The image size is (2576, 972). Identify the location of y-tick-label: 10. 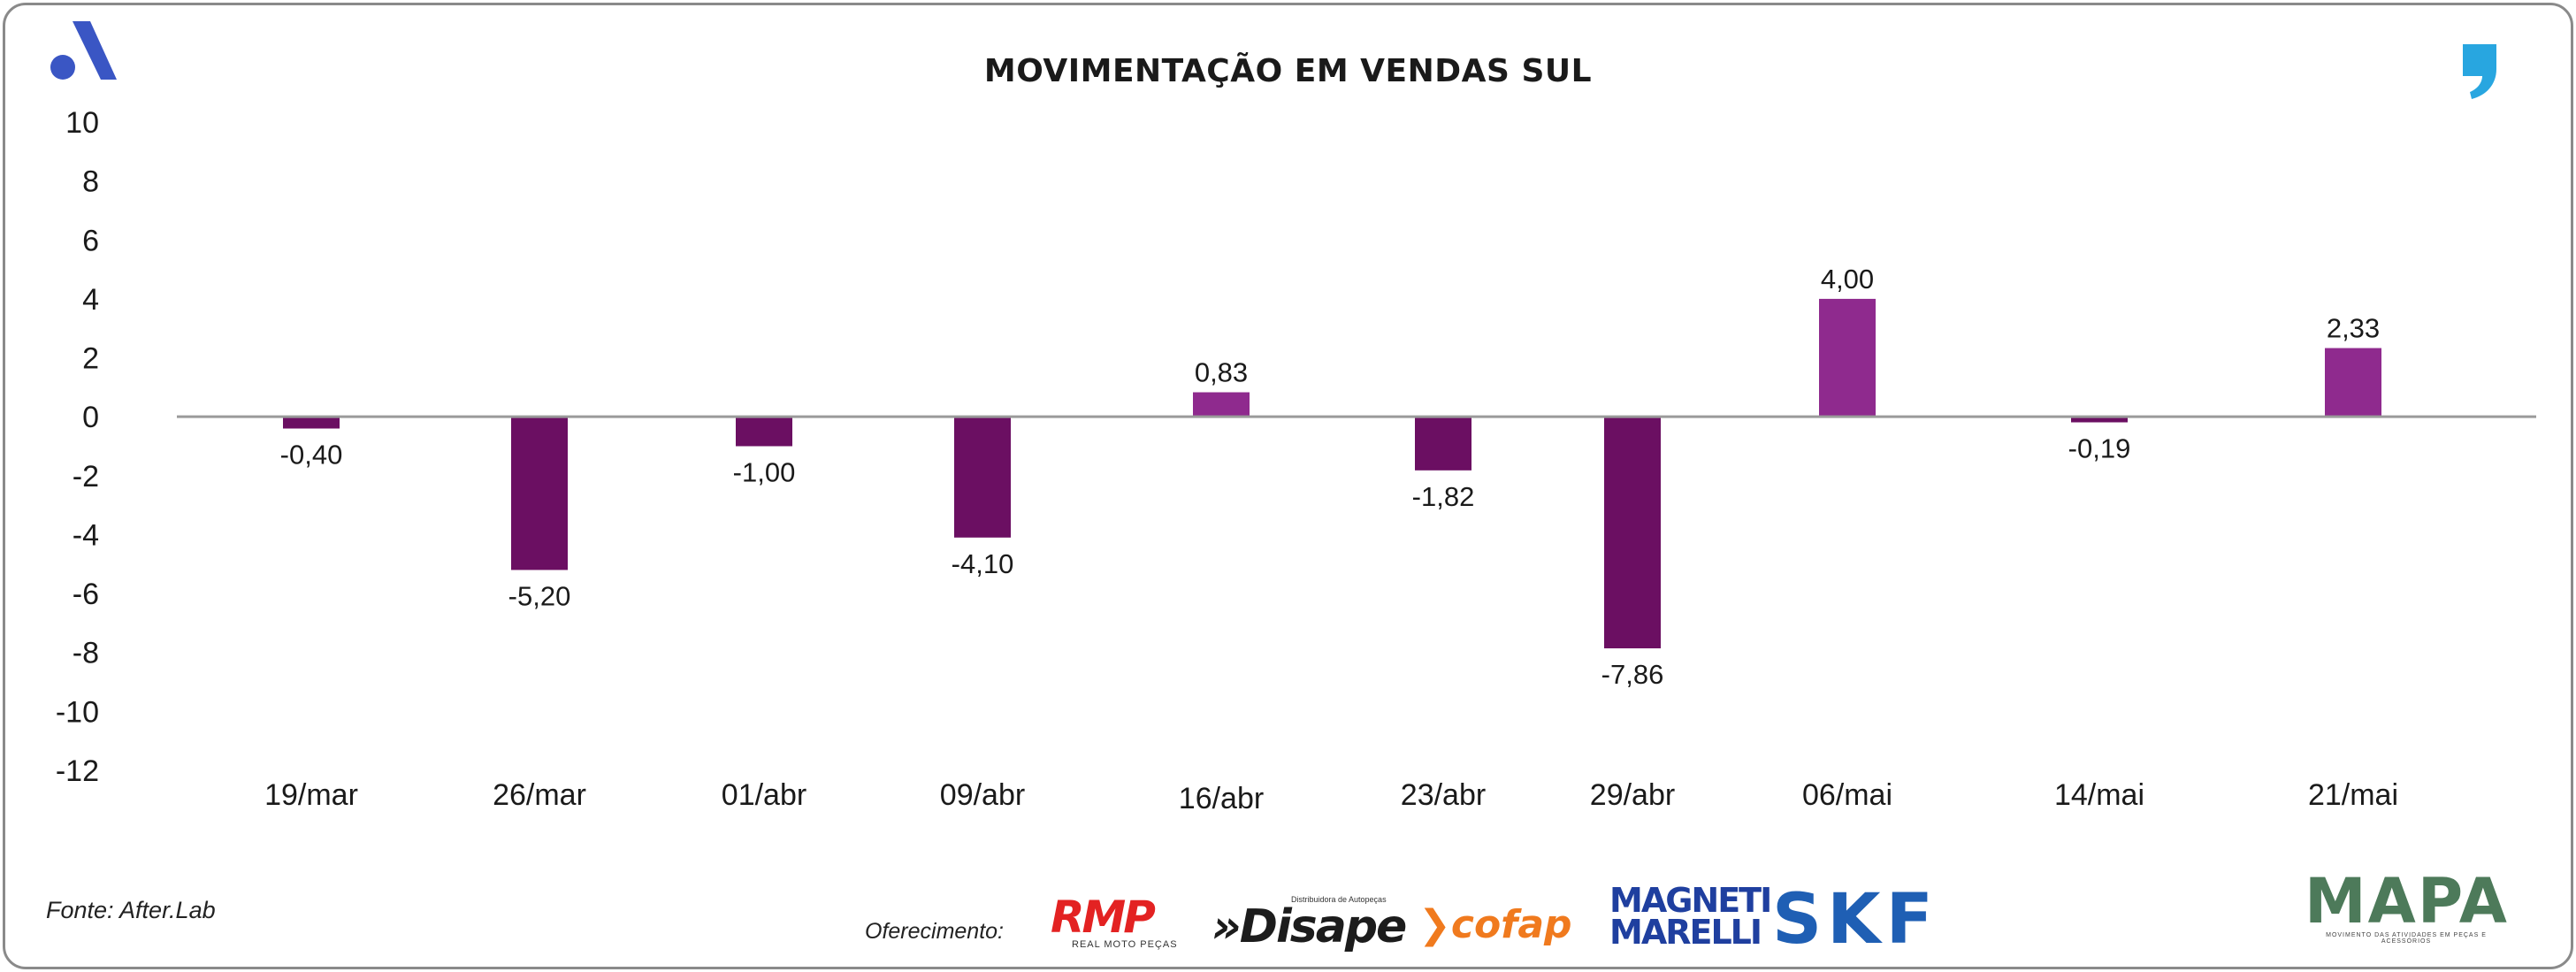
(82, 123).